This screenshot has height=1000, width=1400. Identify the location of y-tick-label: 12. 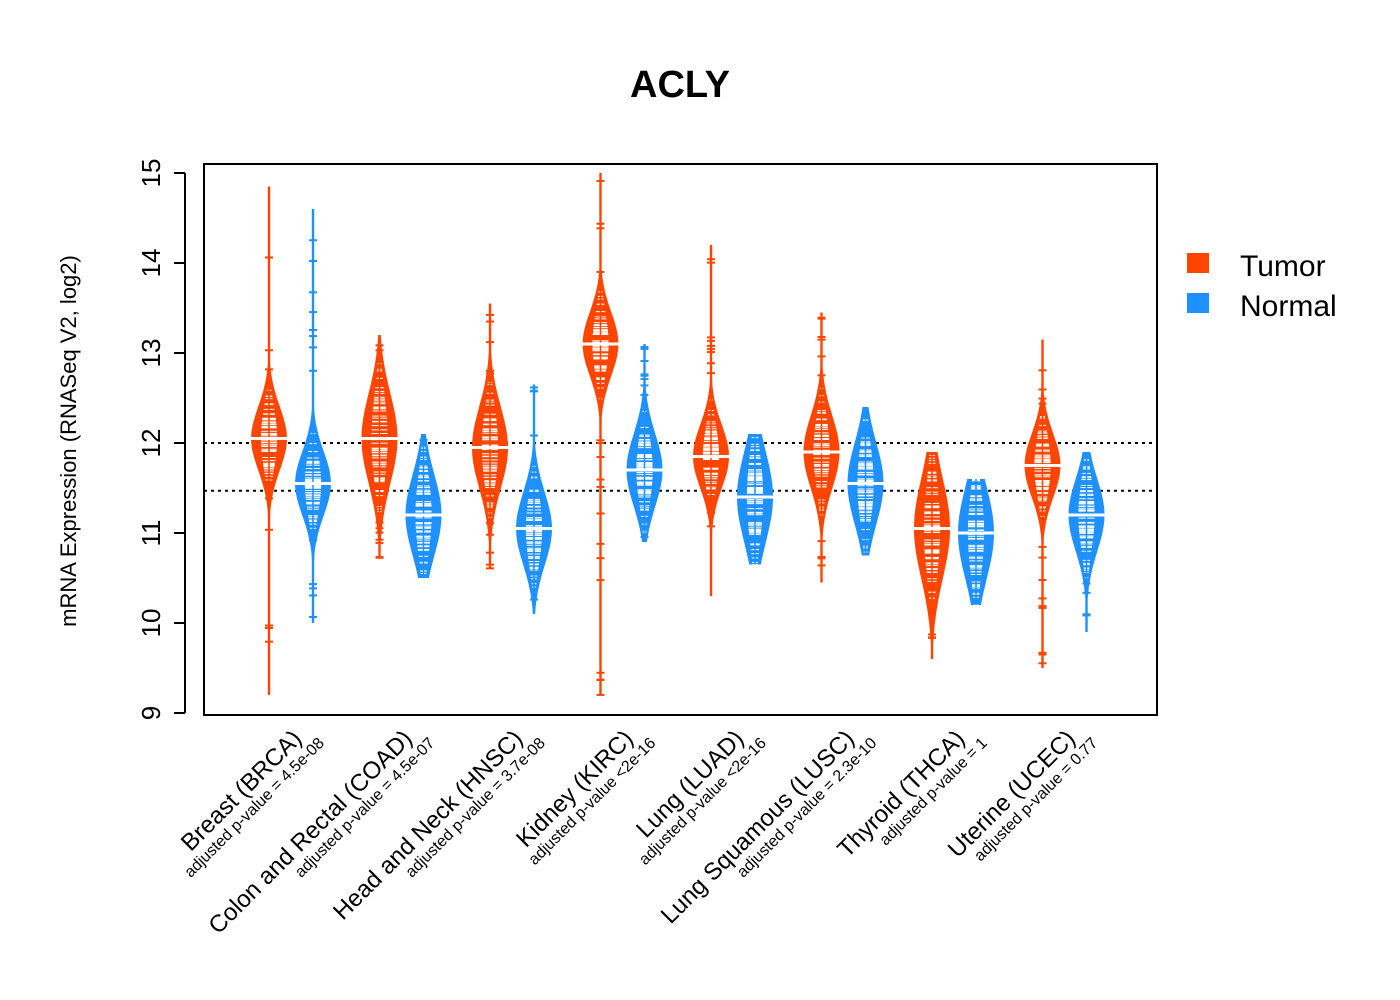
(151, 443).